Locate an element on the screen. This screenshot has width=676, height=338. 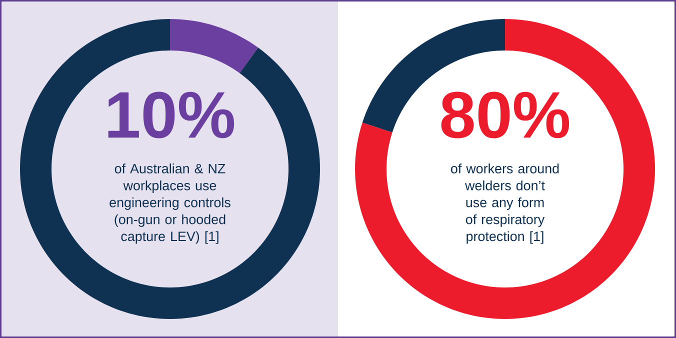
text: of Australian & NZ workplaces use engineering controls (on-gun or hooded capture LEV) [1] is located at coordinates (170, 204).